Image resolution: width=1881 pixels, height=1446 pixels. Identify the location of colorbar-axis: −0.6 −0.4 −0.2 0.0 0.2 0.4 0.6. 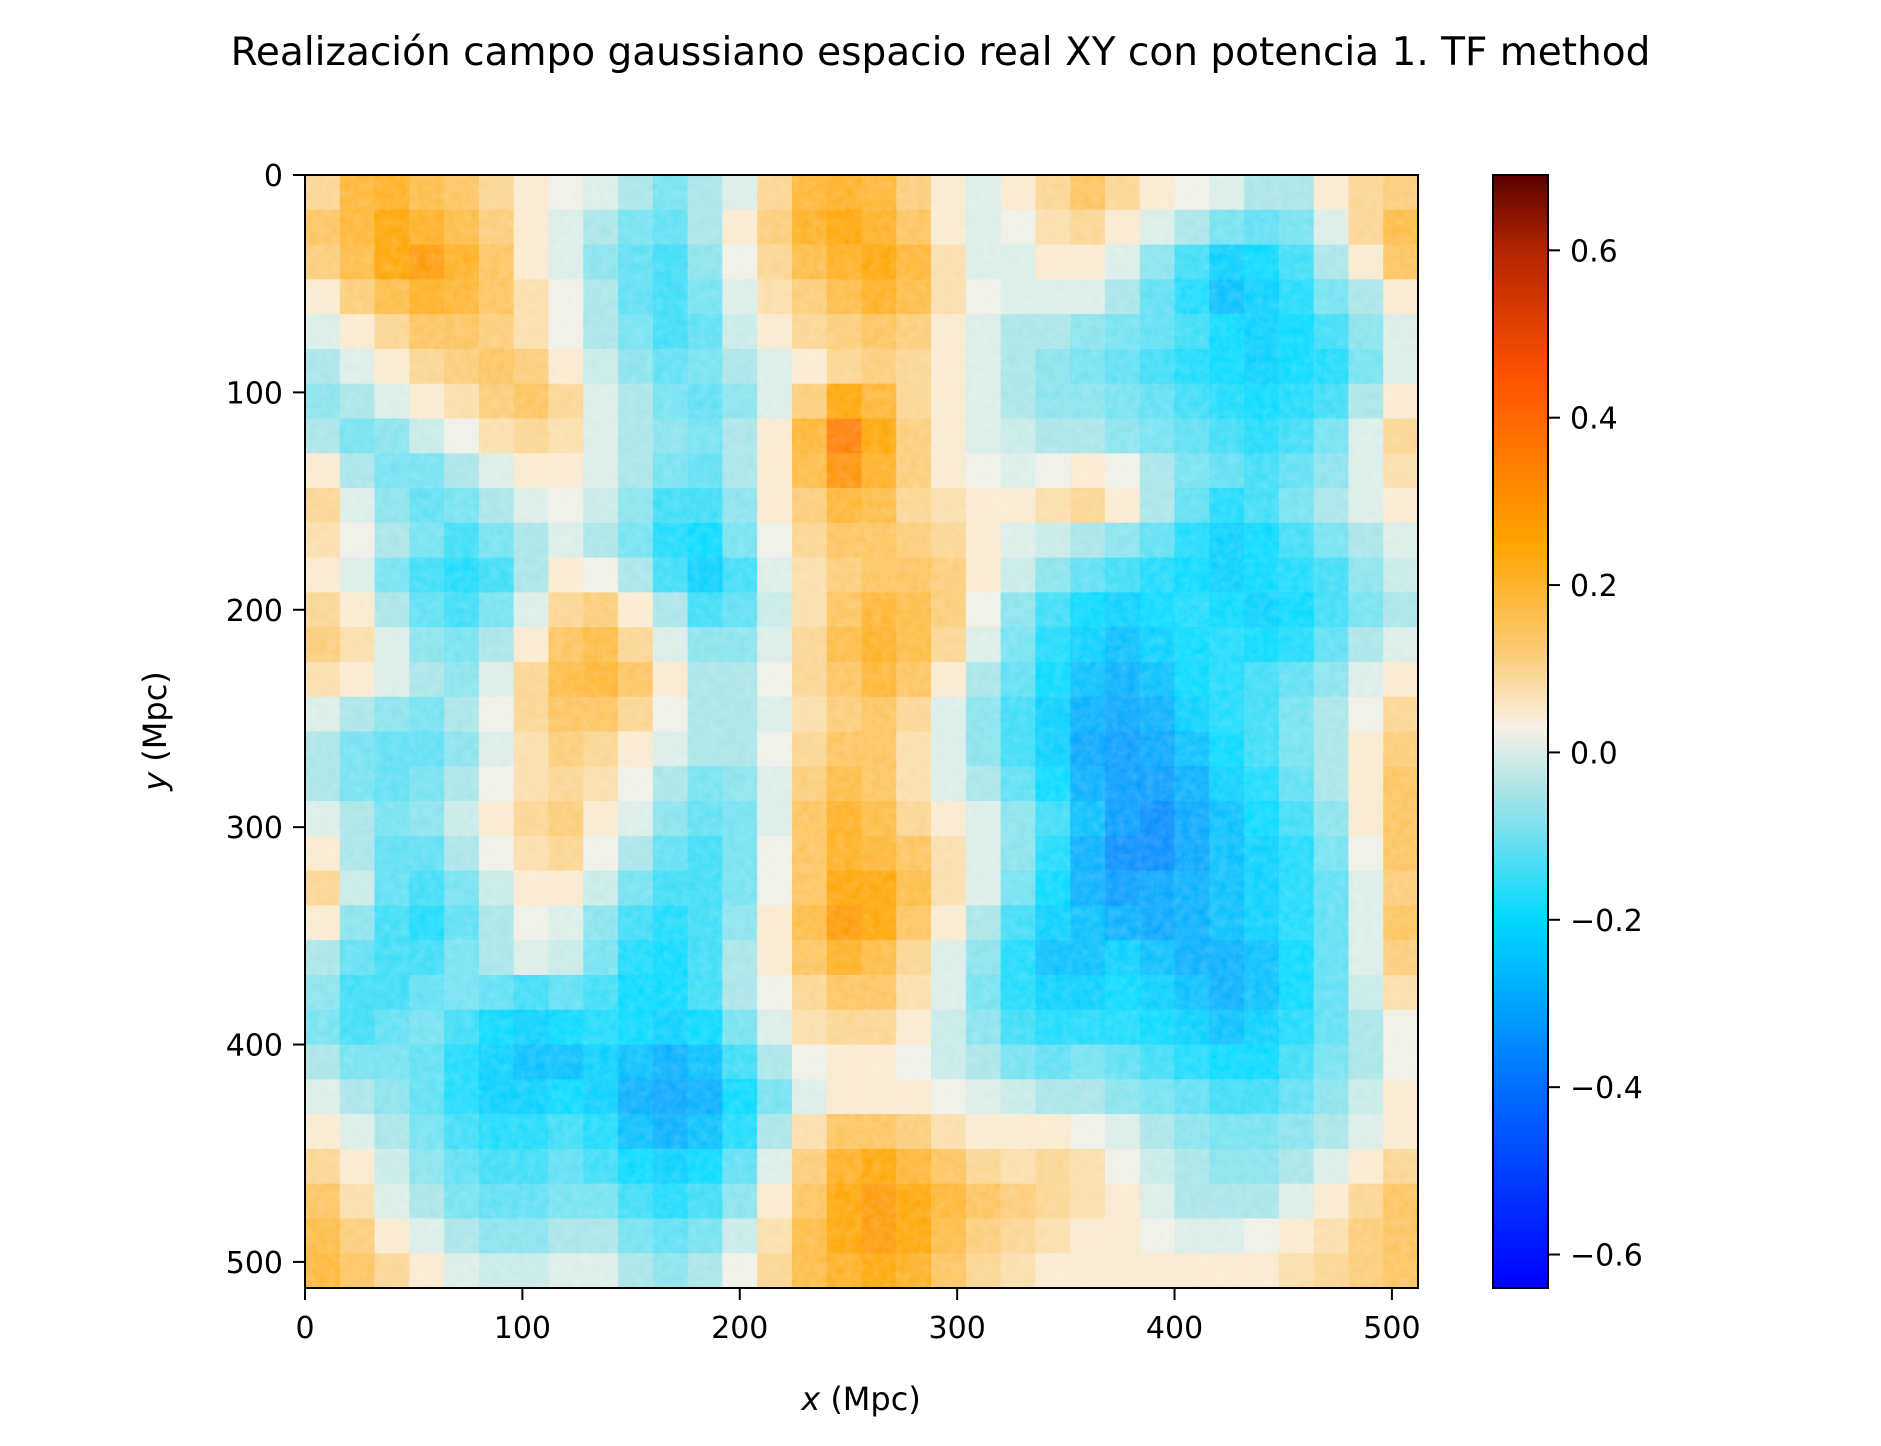
(1595, 754).